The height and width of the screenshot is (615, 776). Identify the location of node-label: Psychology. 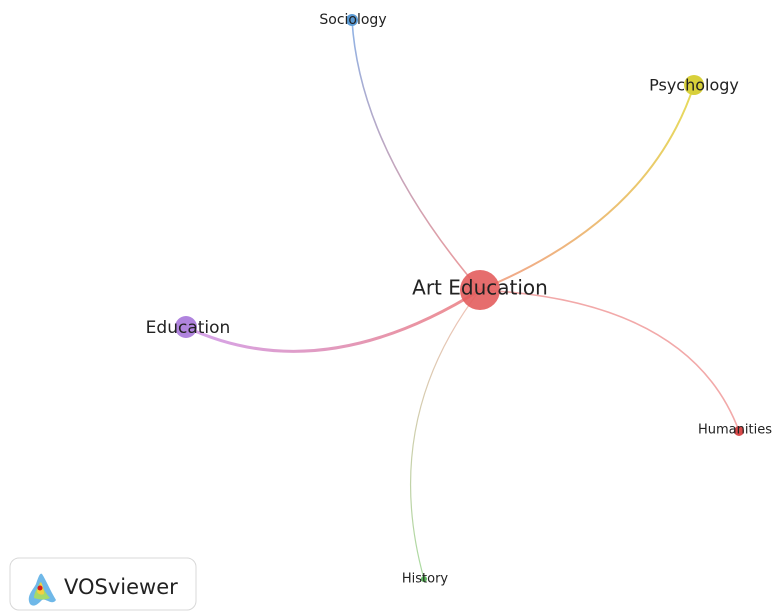
(694, 85).